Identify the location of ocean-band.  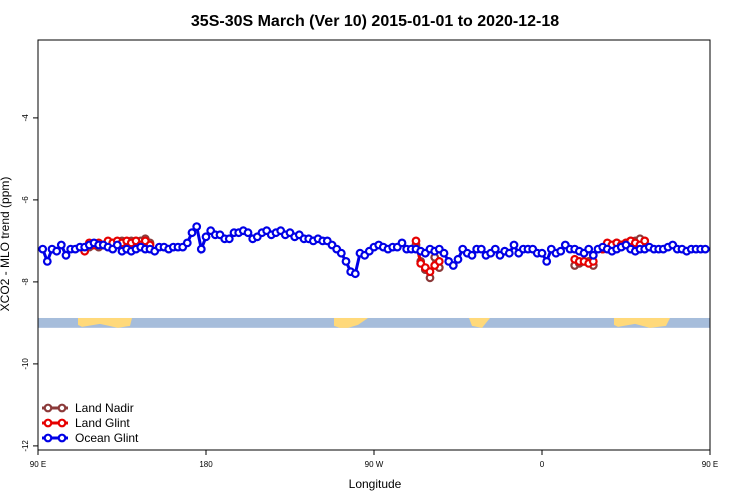
(374, 322).